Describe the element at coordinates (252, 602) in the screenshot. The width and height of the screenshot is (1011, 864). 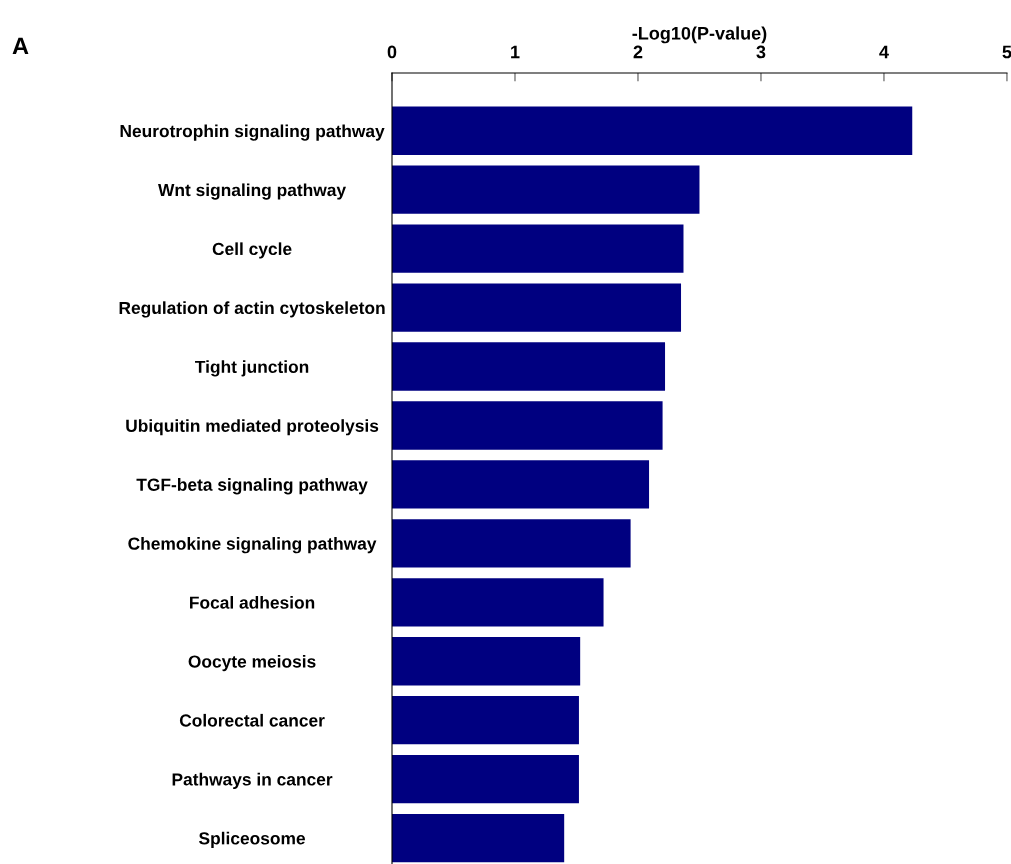
I see `y-tick-label: Focal adhesion` at that location.